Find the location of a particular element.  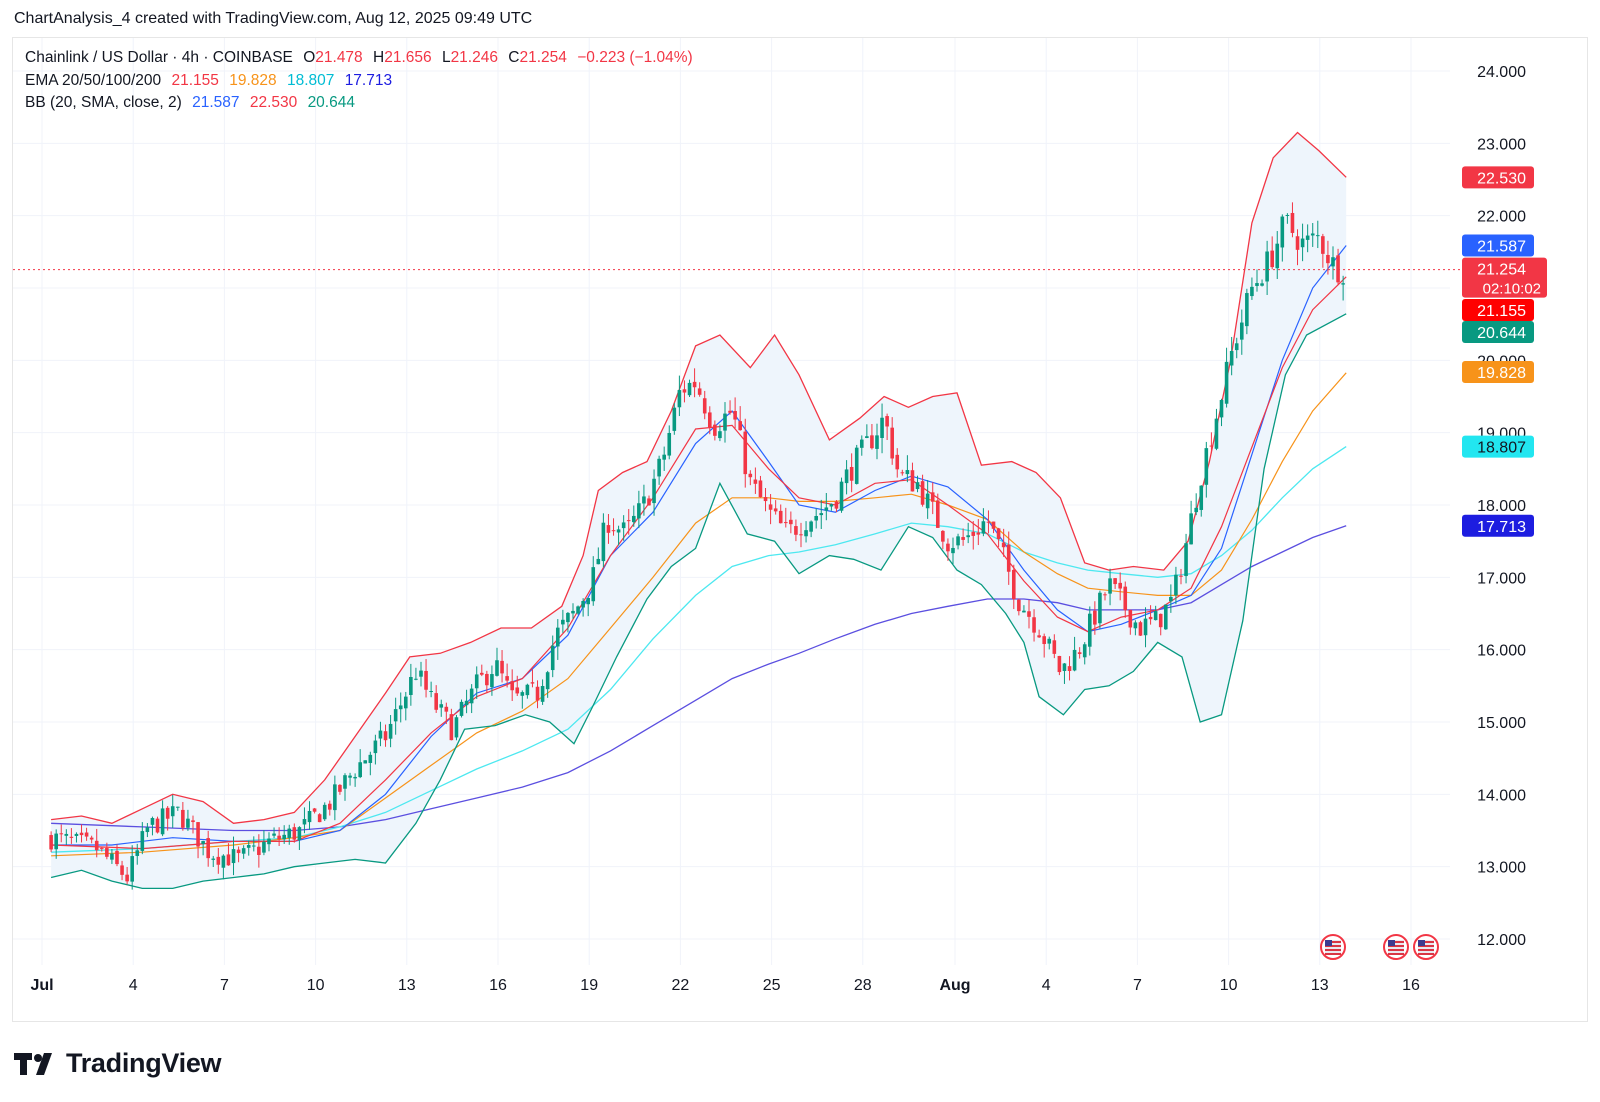

price-axis-tag-value: 17.713 is located at coordinates (1501, 527).